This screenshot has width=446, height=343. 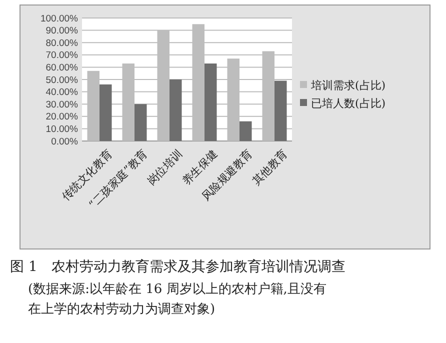 What do you see at coordinates (62, 117) in the screenshot?
I see `y-tick-label: 20.00%` at bounding box center [62, 117].